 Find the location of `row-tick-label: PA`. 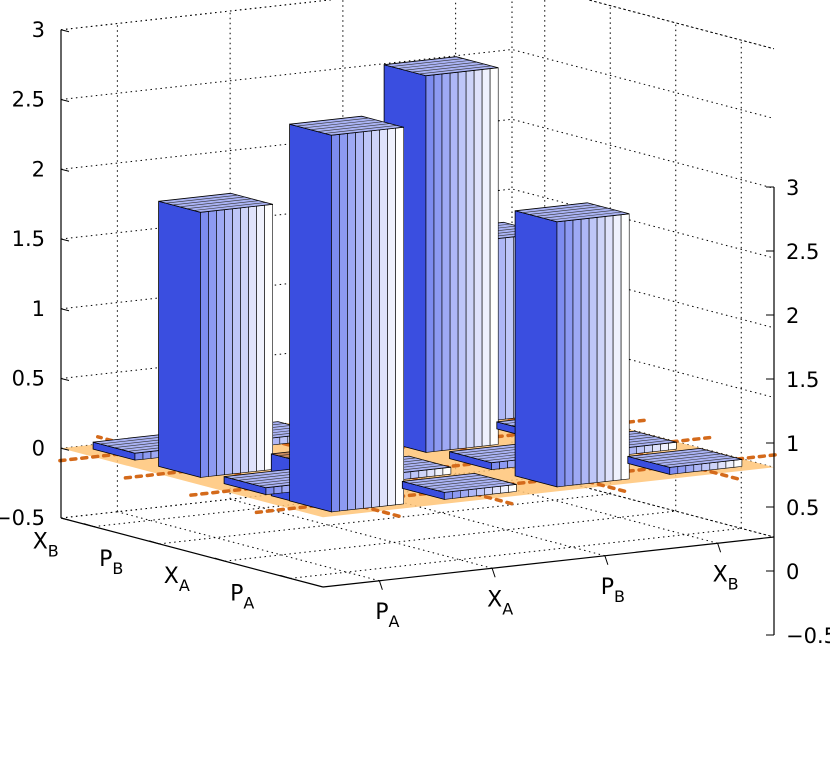

row-tick-label: PA is located at coordinates (242, 596).